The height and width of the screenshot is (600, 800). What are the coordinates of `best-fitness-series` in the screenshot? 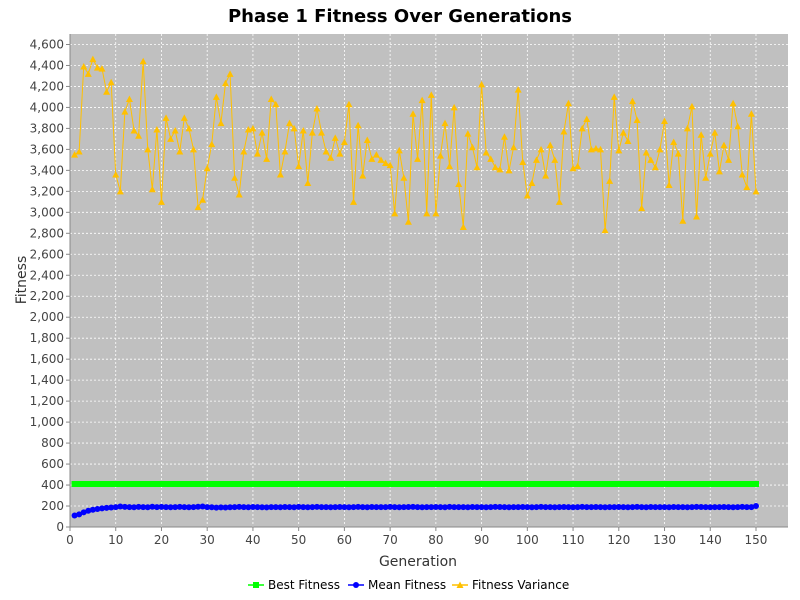 It's located at (415, 483).